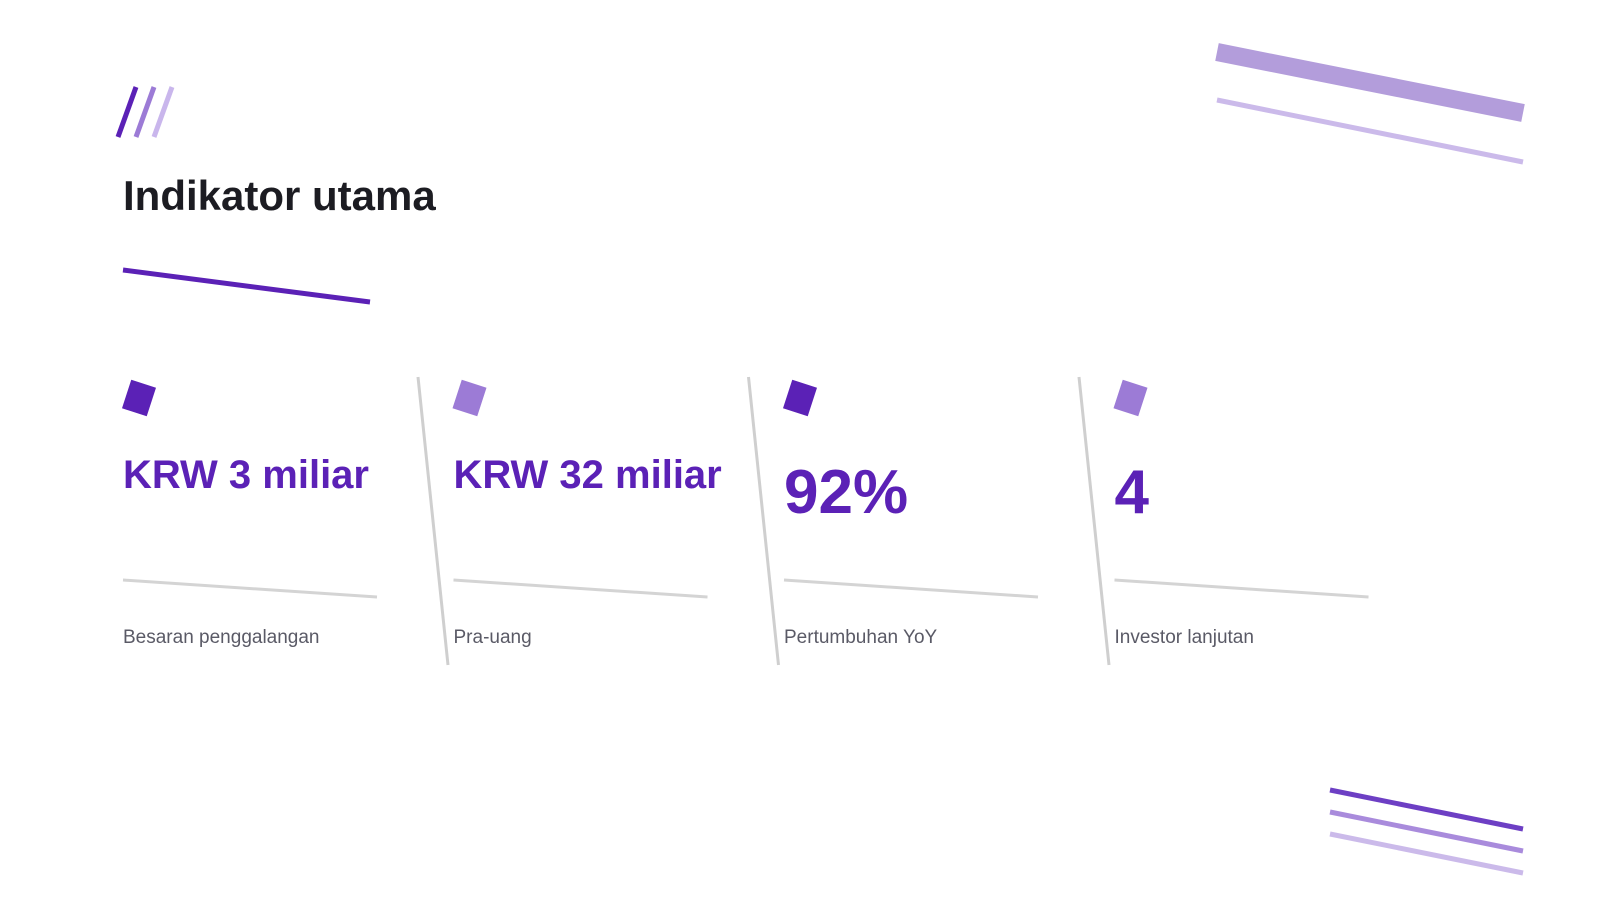  I want to click on corner-decoration-bottom, so click(1426, 831).